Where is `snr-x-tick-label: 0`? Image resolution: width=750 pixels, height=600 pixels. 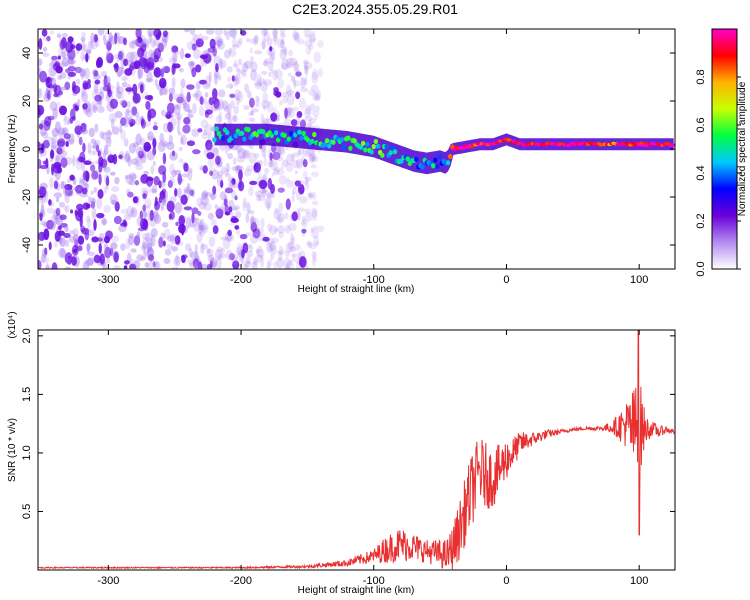
snr-x-tick-label: 0 is located at coordinates (506, 581).